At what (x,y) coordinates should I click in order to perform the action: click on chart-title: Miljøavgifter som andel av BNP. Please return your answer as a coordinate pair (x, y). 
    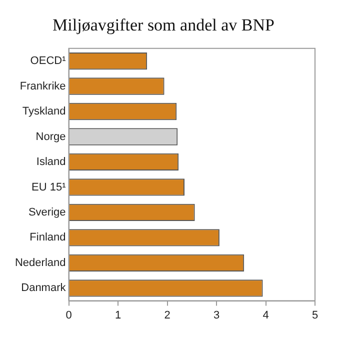
    Looking at the image, I should click on (163, 25).